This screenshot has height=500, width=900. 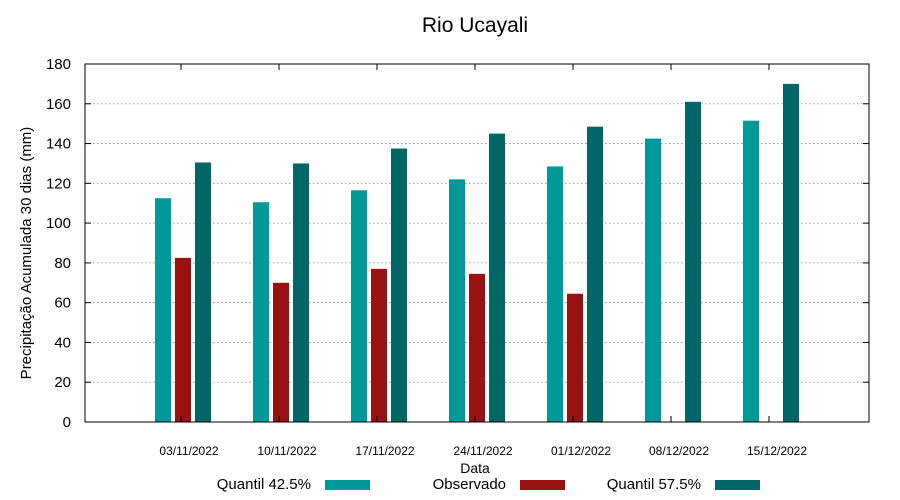 I want to click on y-axis-label: Precipitação Acumulada 30 dias (mm), so click(x=26, y=253).